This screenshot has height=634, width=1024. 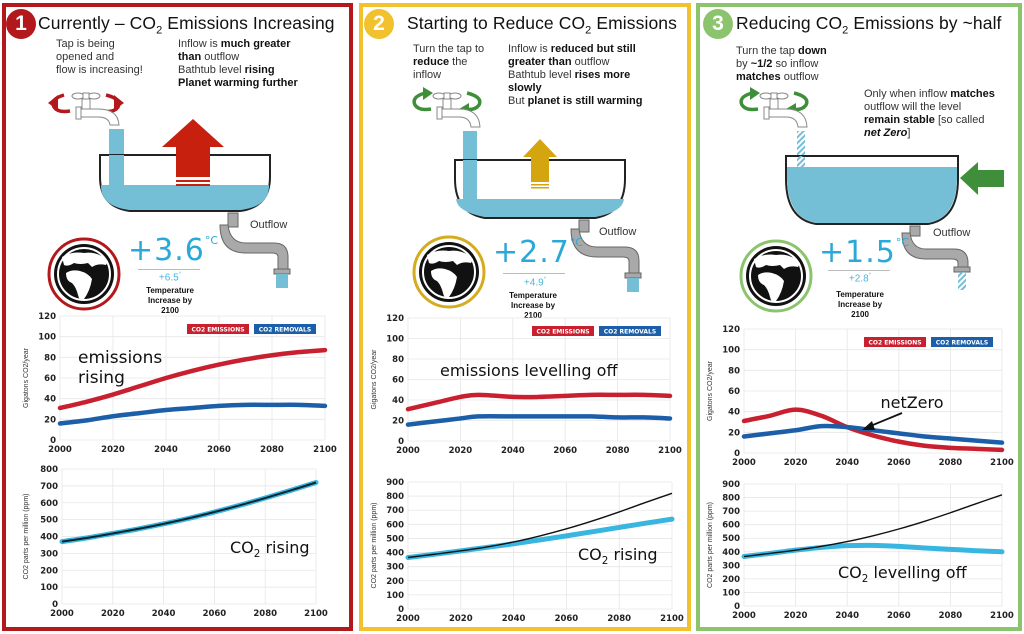 What do you see at coordinates (903, 574) in the screenshot?
I see `chart-annotation: CO2 levelling off` at bounding box center [903, 574].